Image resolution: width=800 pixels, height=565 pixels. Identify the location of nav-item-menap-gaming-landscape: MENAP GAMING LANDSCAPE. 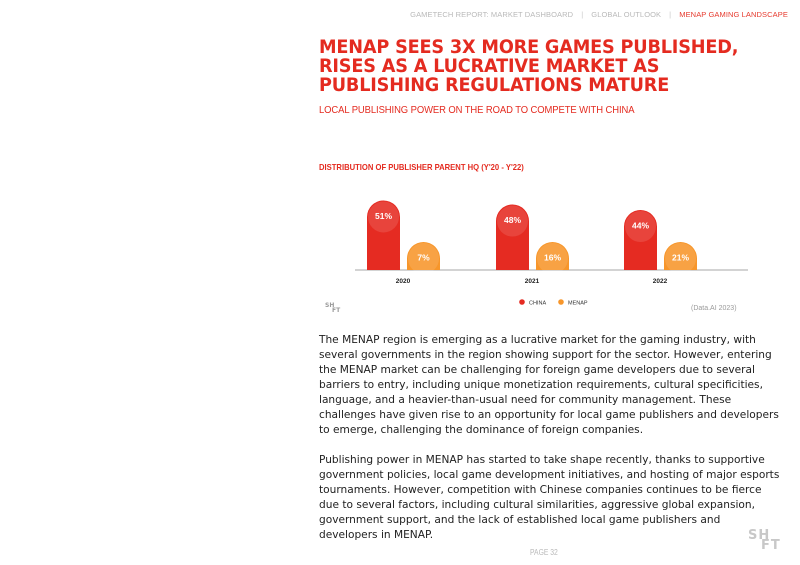
(733, 14).